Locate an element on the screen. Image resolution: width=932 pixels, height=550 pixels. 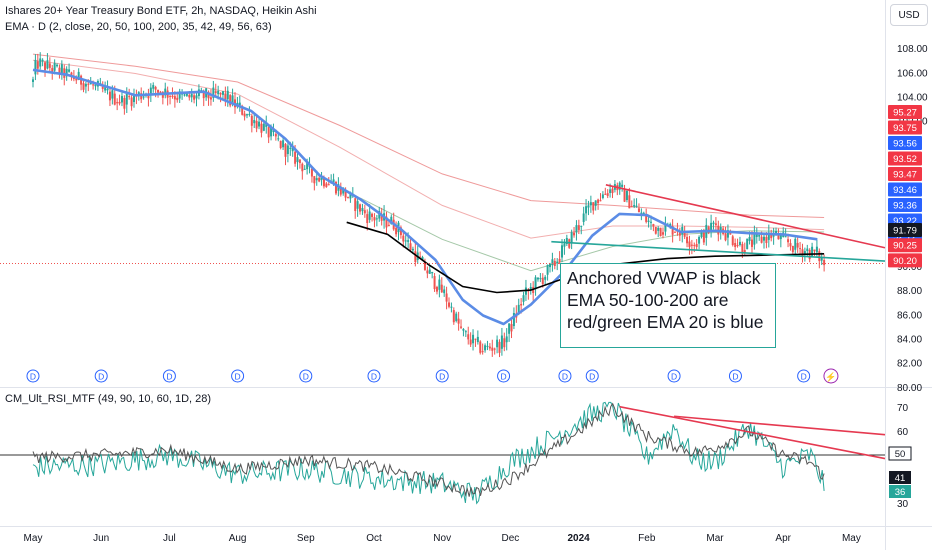
earnings-event-icon is located at coordinates (831, 376).